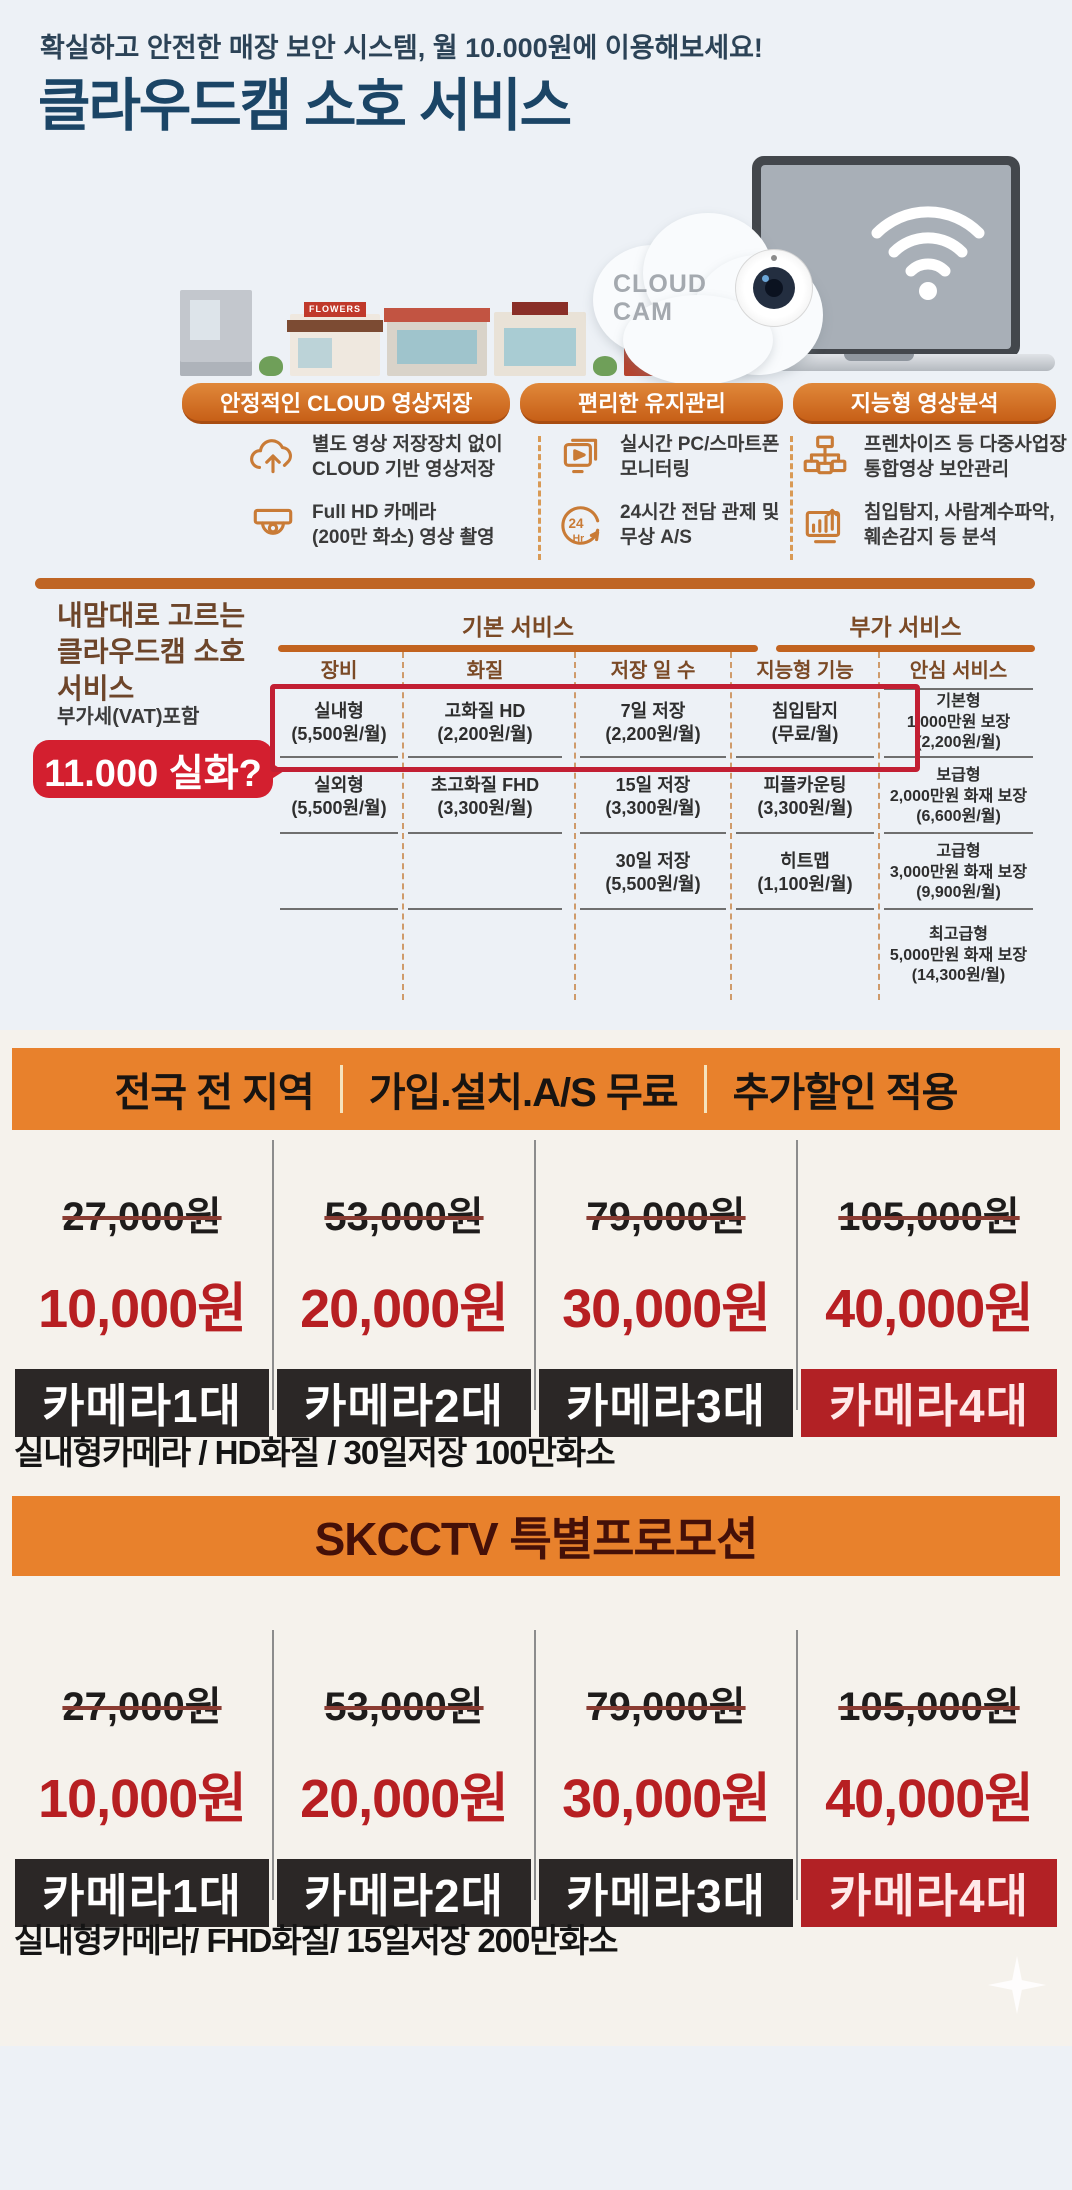 This screenshot has height=2190, width=1072. Describe the element at coordinates (128, 717) in the screenshot. I see `vat-note: 부가세(VAT)포함` at that location.